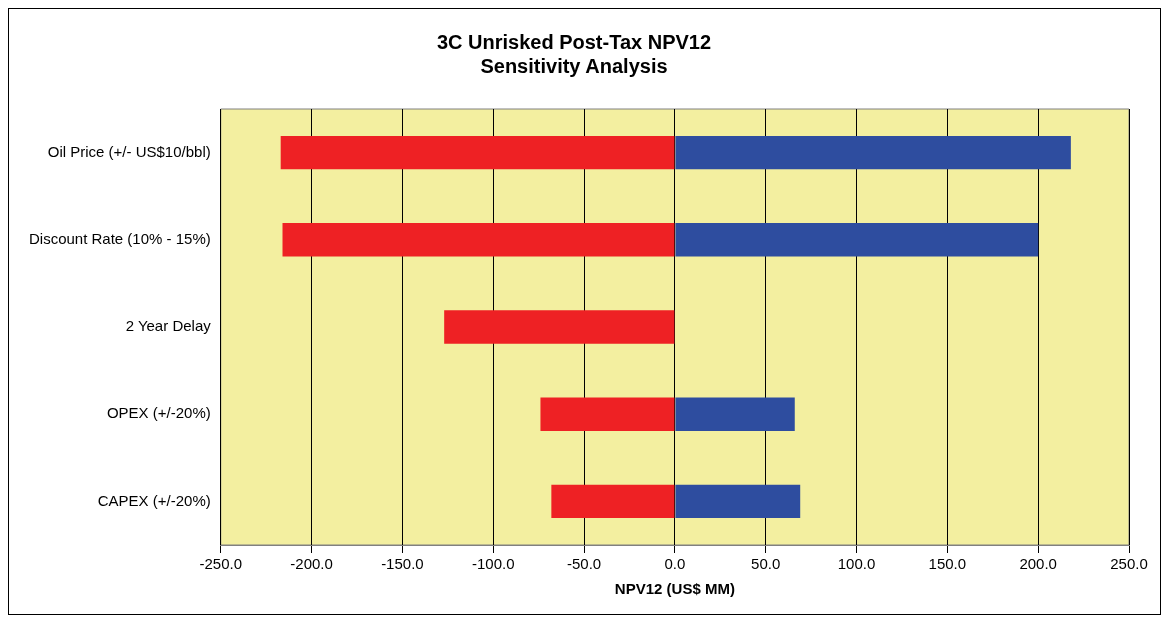 Image resolution: width=1169 pixels, height=623 pixels. What do you see at coordinates (584, 564) in the screenshot?
I see `x-tick-label: -50.0` at bounding box center [584, 564].